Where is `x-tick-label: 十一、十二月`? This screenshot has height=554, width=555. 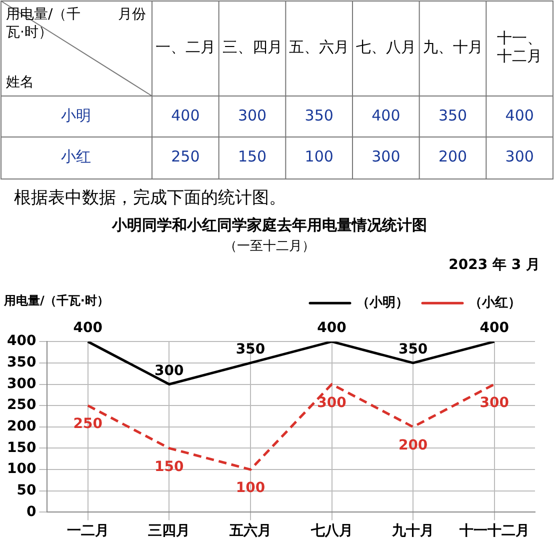
x-tick-label: 十一、十二月 is located at coordinates (519, 46).